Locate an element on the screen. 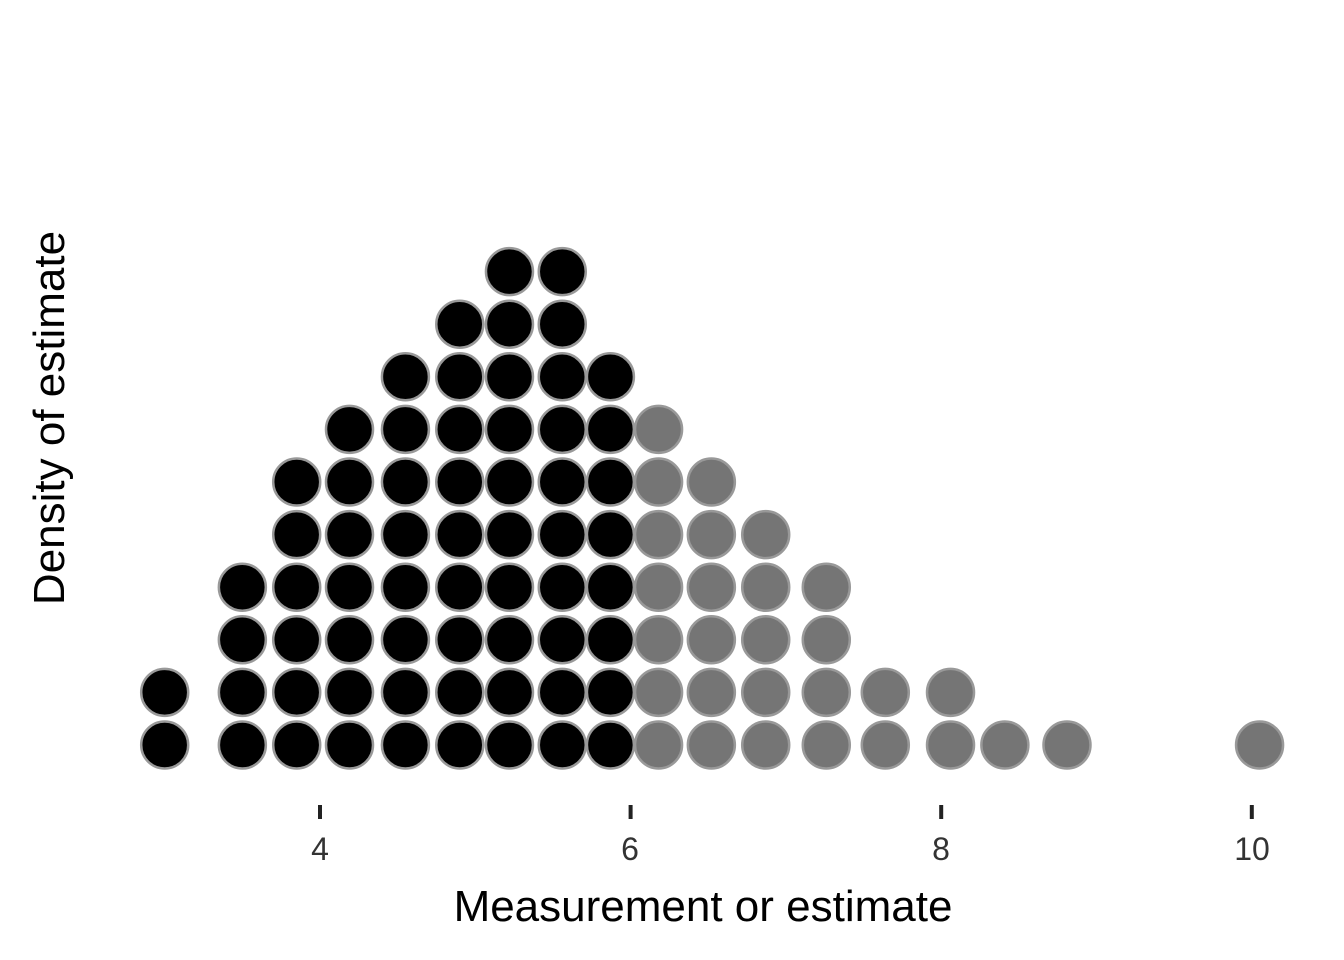 This screenshot has width=1344, height=960. dot-x5.87-5 is located at coordinates (610, 534).